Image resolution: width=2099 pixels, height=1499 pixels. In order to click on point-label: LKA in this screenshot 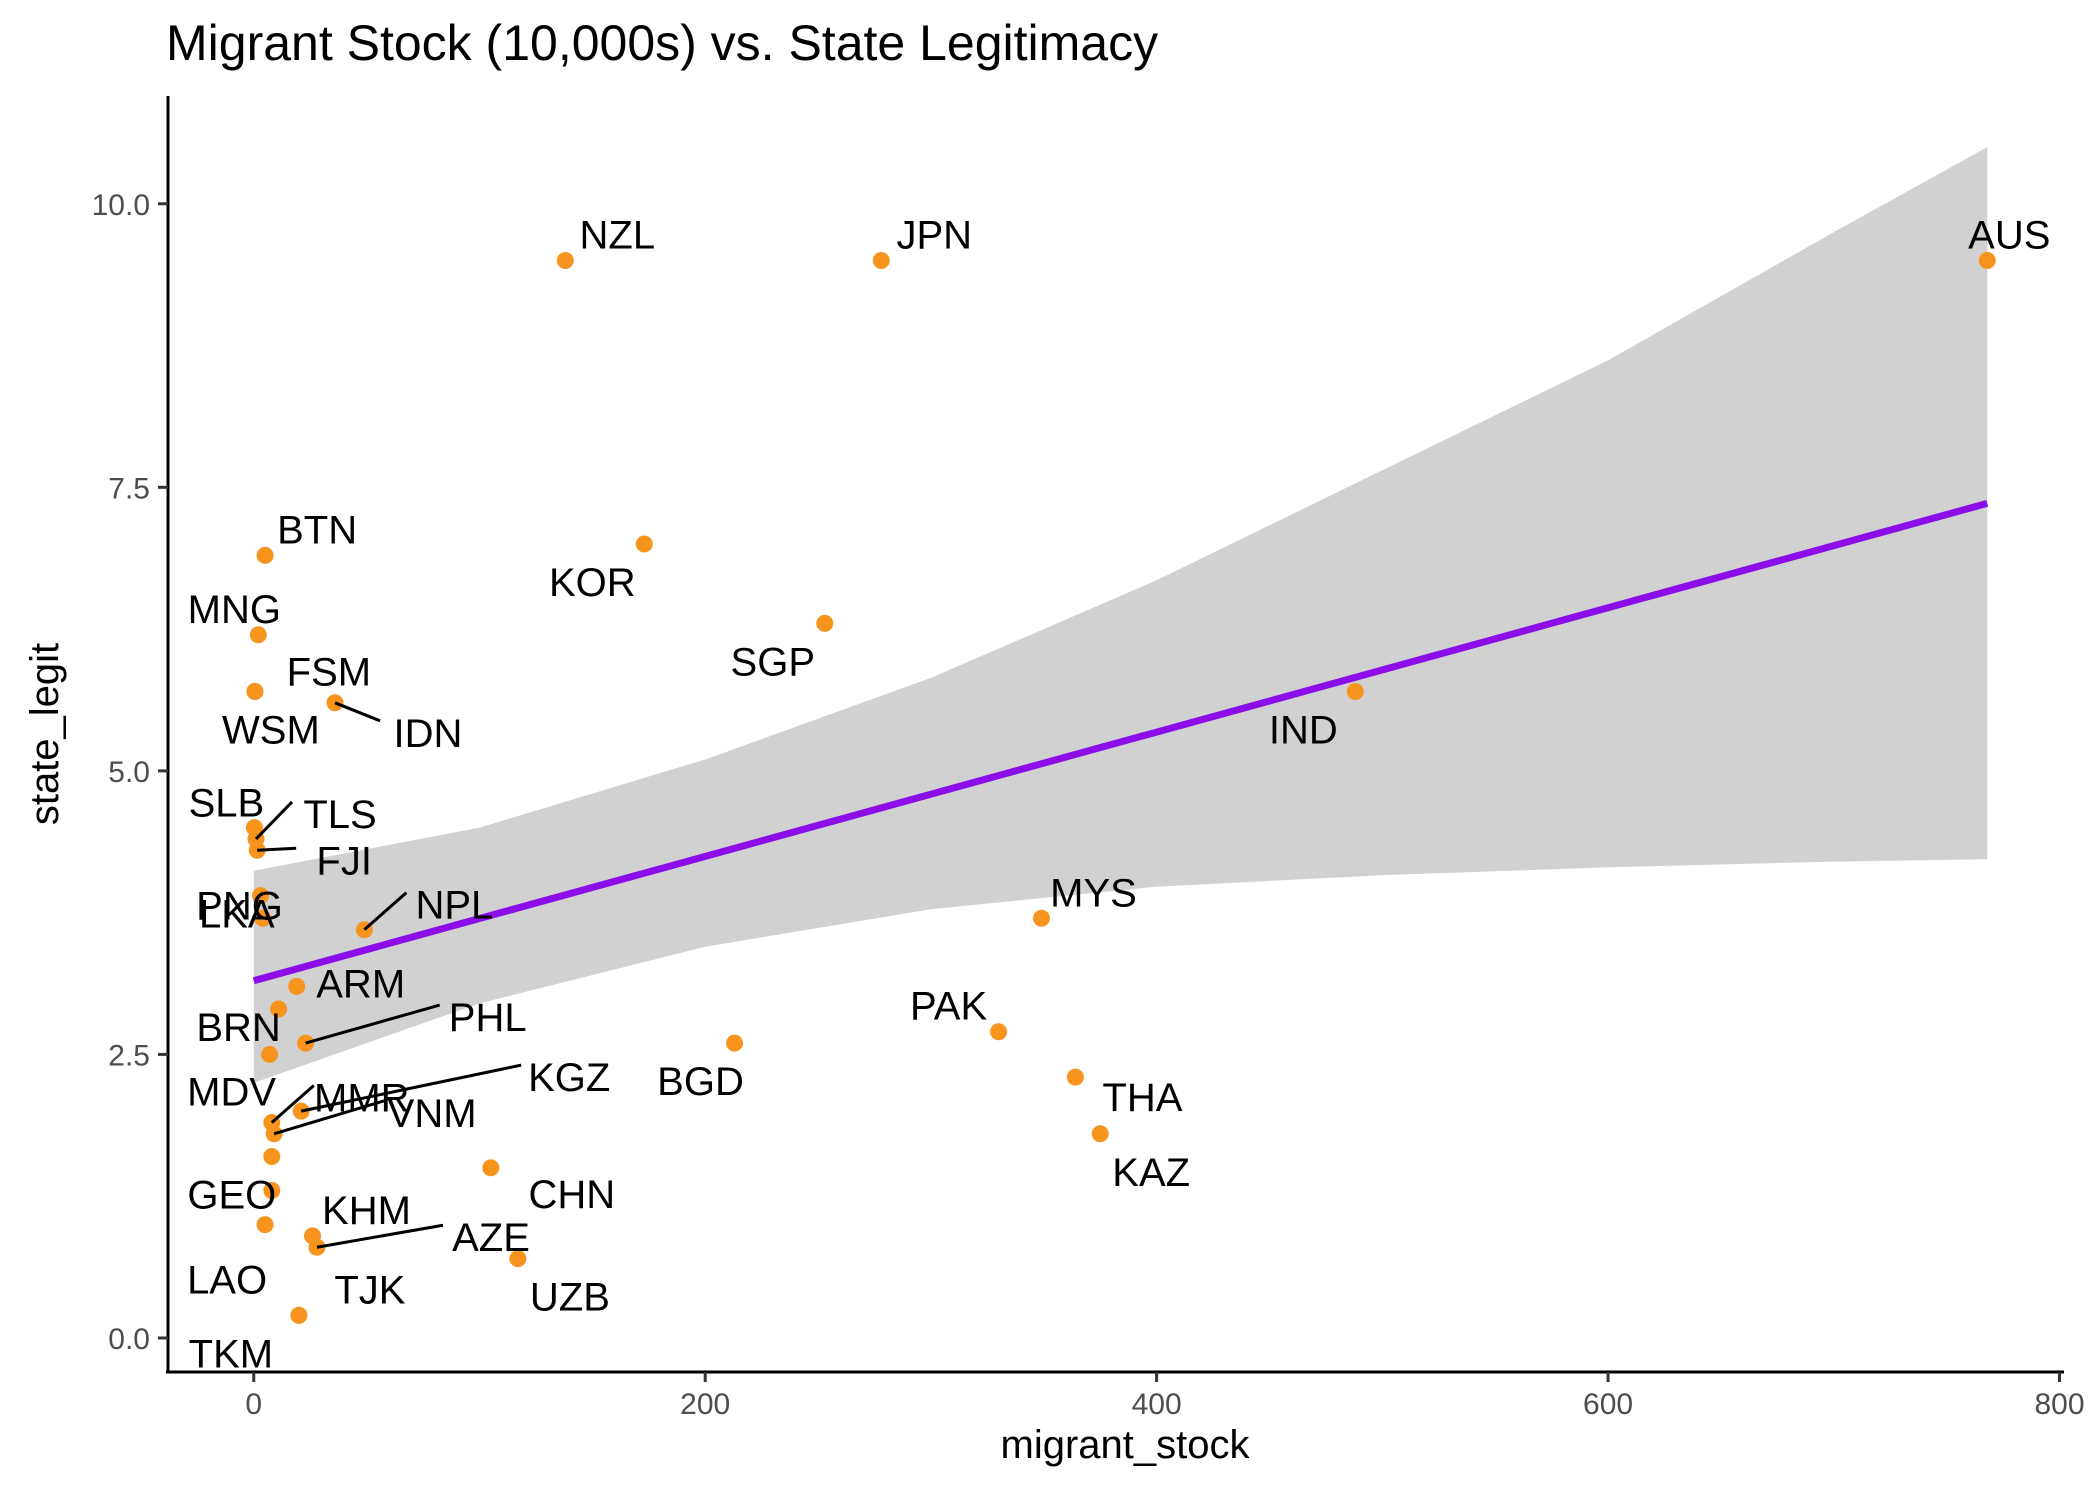, I will do `click(237, 914)`.